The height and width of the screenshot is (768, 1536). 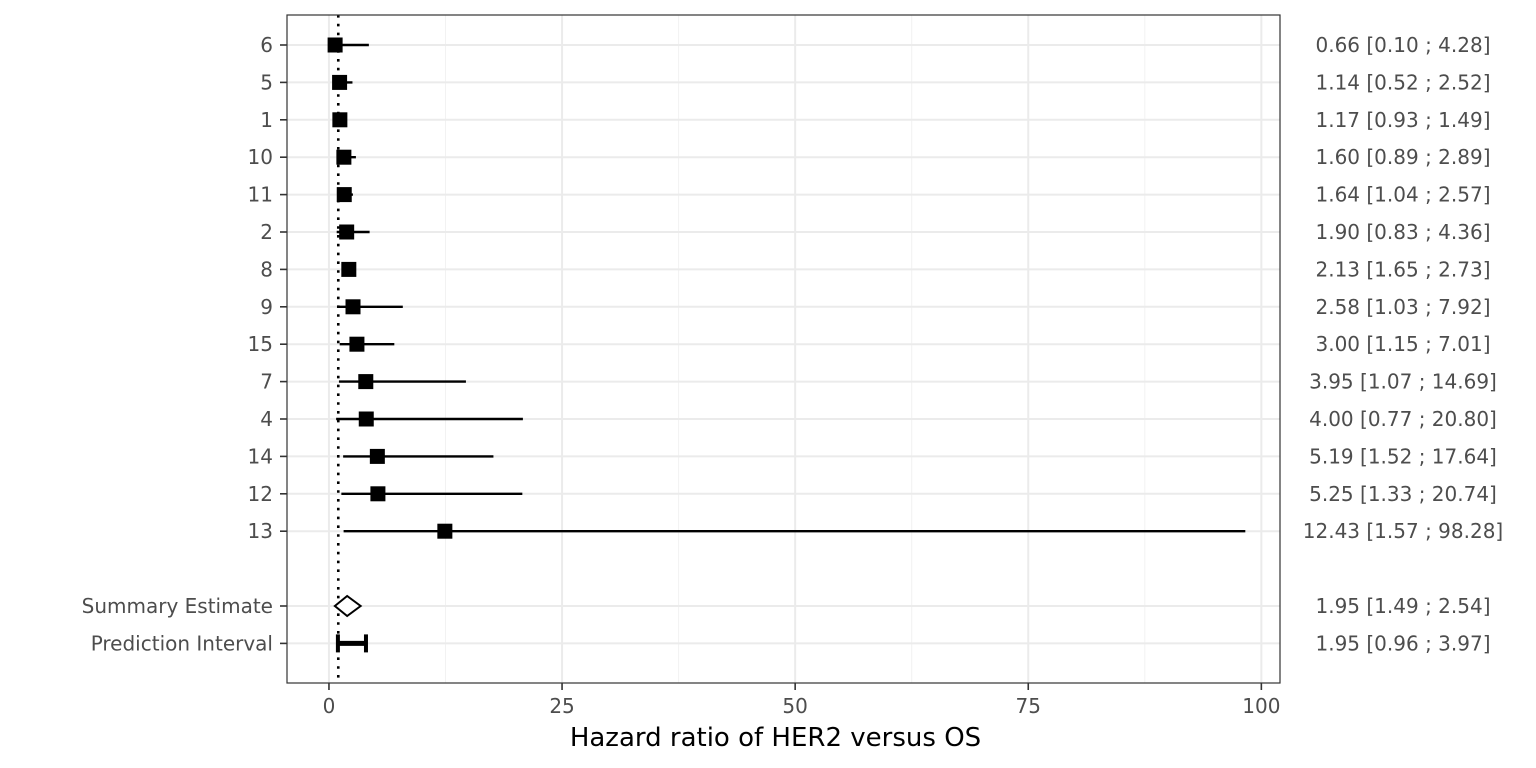 I want to click on estimate-text: 12.43 [1.57 ; 98.28], so click(x=1403, y=531).